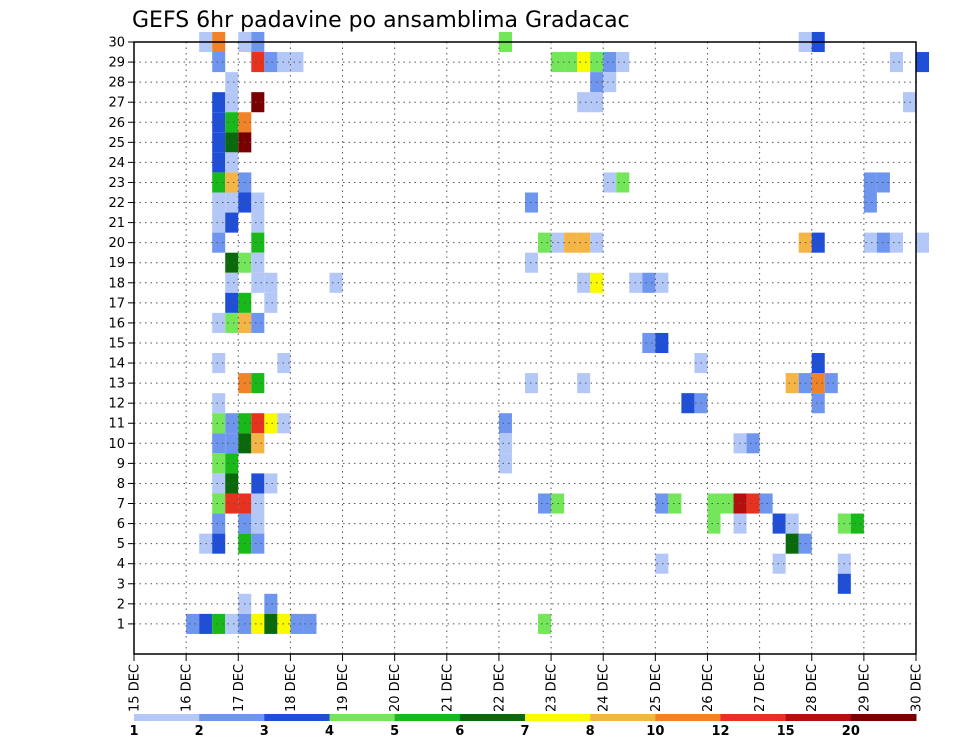 This screenshot has height=742, width=960. What do you see at coordinates (116, 163) in the screenshot?
I see `y-tick-label: 24` at bounding box center [116, 163].